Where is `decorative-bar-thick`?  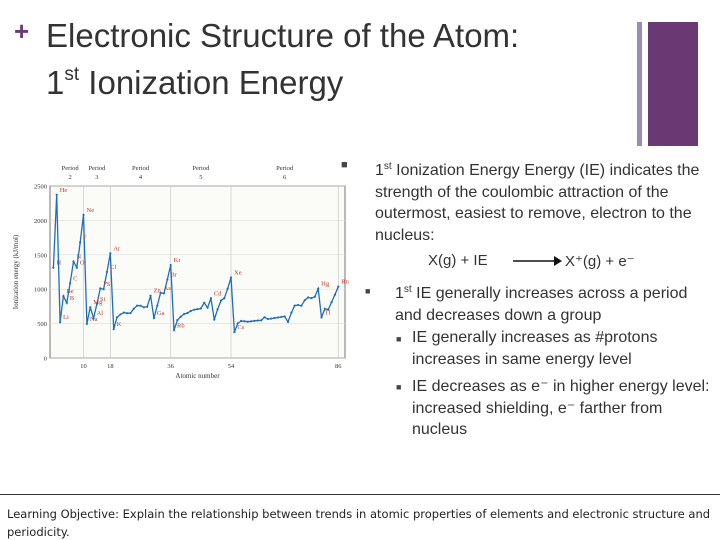 decorative-bar-thick is located at coordinates (673, 84).